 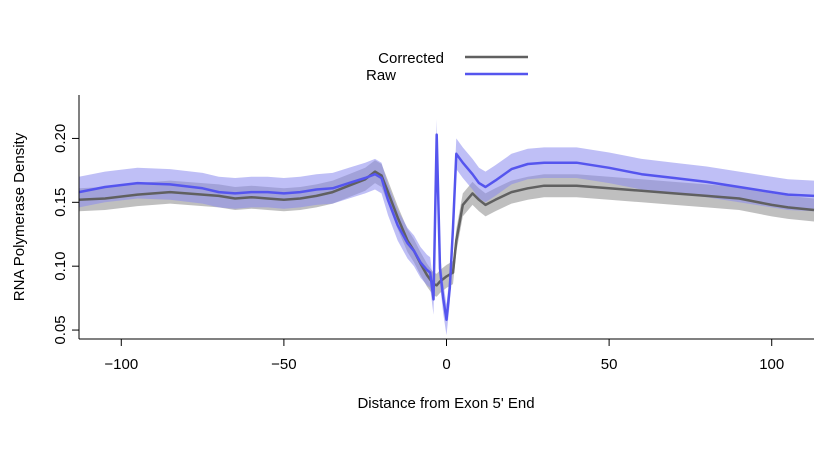 I want to click on x-tick-label: 100, so click(x=771, y=364).